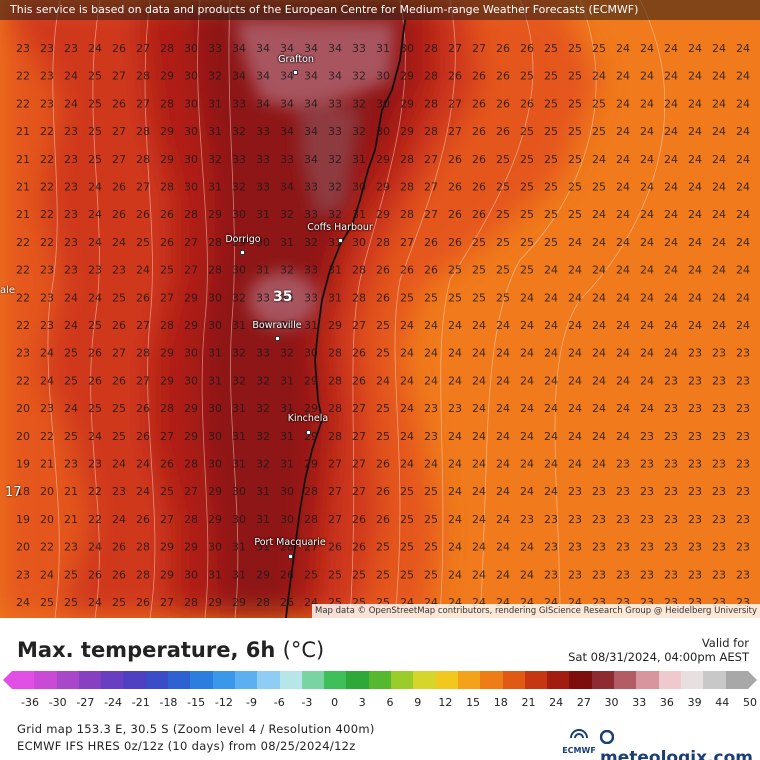 Image resolution: width=760 pixels, height=760 pixels. What do you see at coordinates (143, 353) in the screenshot?
I see `grid-value: 28` at bounding box center [143, 353].